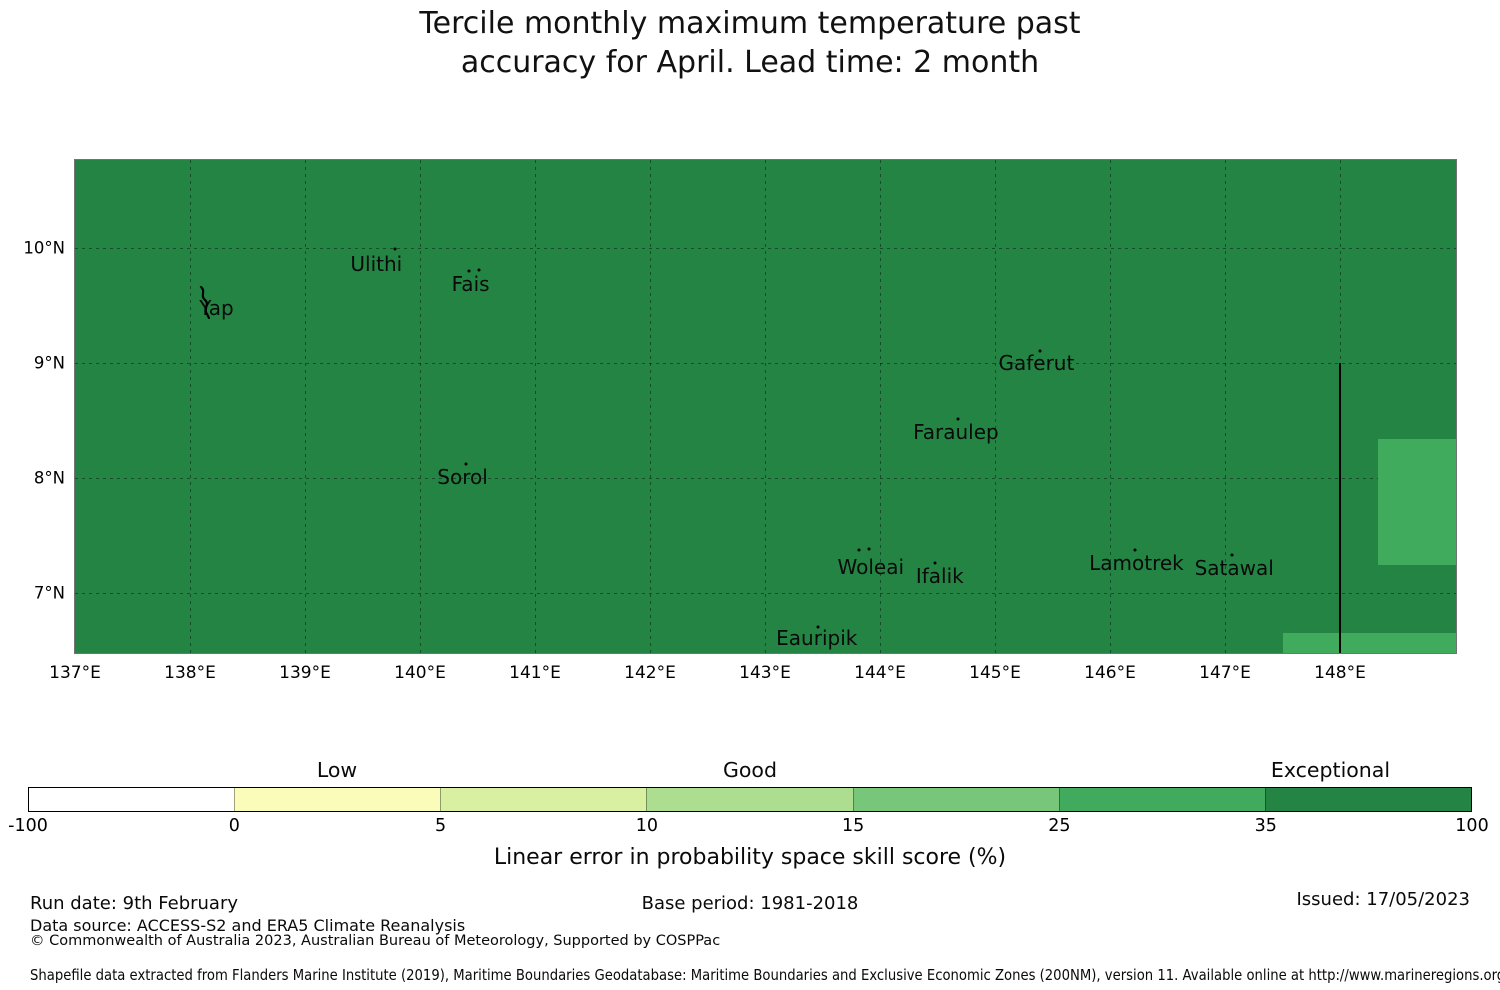 This screenshot has width=1500, height=990. What do you see at coordinates (1383, 899) in the screenshot?
I see `issued-date-text: Issued: 17/05/2023` at bounding box center [1383, 899].